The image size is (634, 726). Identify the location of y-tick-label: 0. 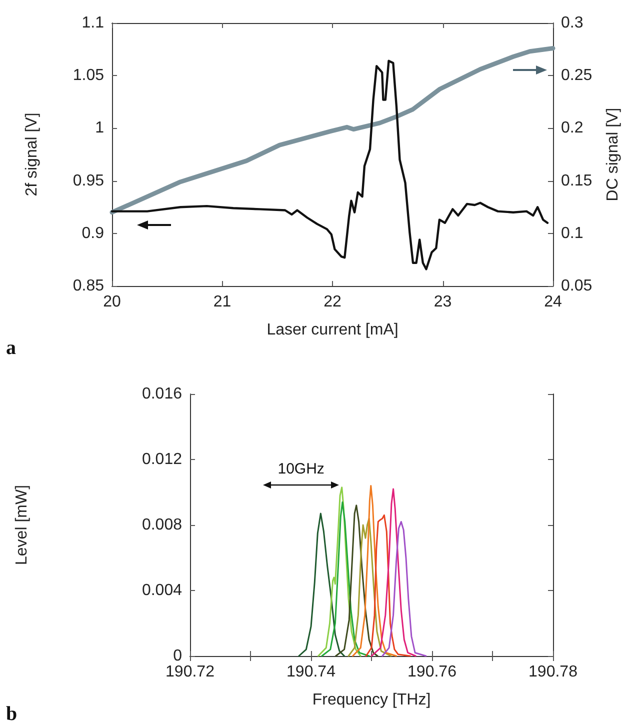
(177, 656).